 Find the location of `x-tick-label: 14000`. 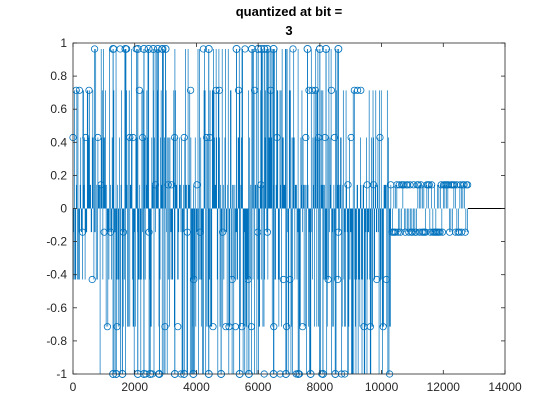

x-tick-label: 14000 is located at coordinates (505, 387).